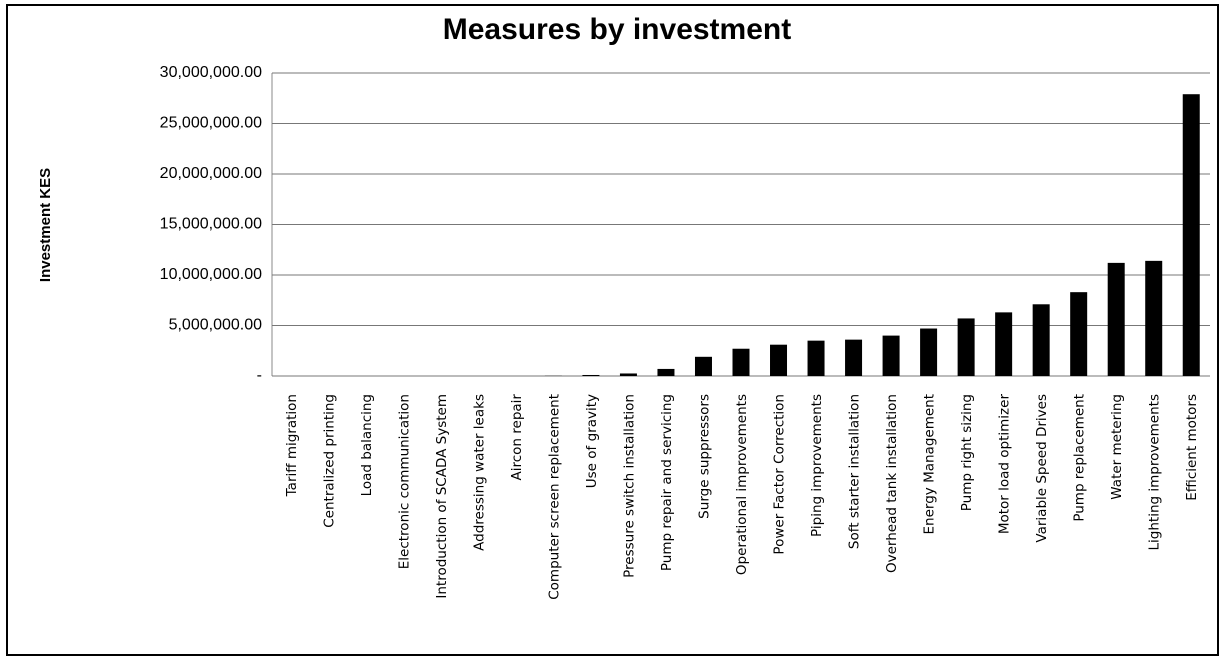 Image resolution: width=1225 pixels, height=660 pixels. I want to click on x-tick-label: Motor load optimizer, so click(1005, 464).